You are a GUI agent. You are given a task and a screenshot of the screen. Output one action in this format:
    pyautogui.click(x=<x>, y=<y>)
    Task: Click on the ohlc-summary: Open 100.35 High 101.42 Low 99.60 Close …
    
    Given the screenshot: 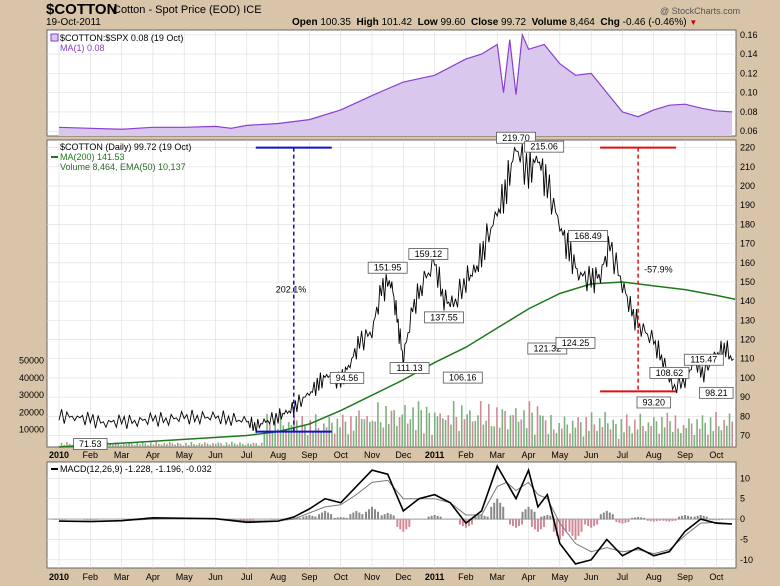 What is the action you would take?
    pyautogui.click(x=495, y=22)
    